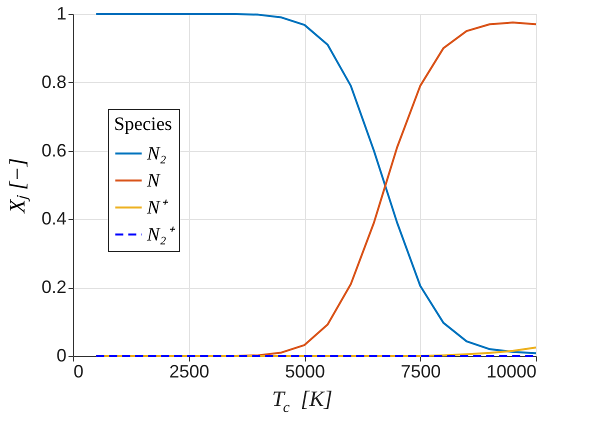 The height and width of the screenshot is (431, 603). I want to click on y-tick-label: 0.8, so click(53, 82).